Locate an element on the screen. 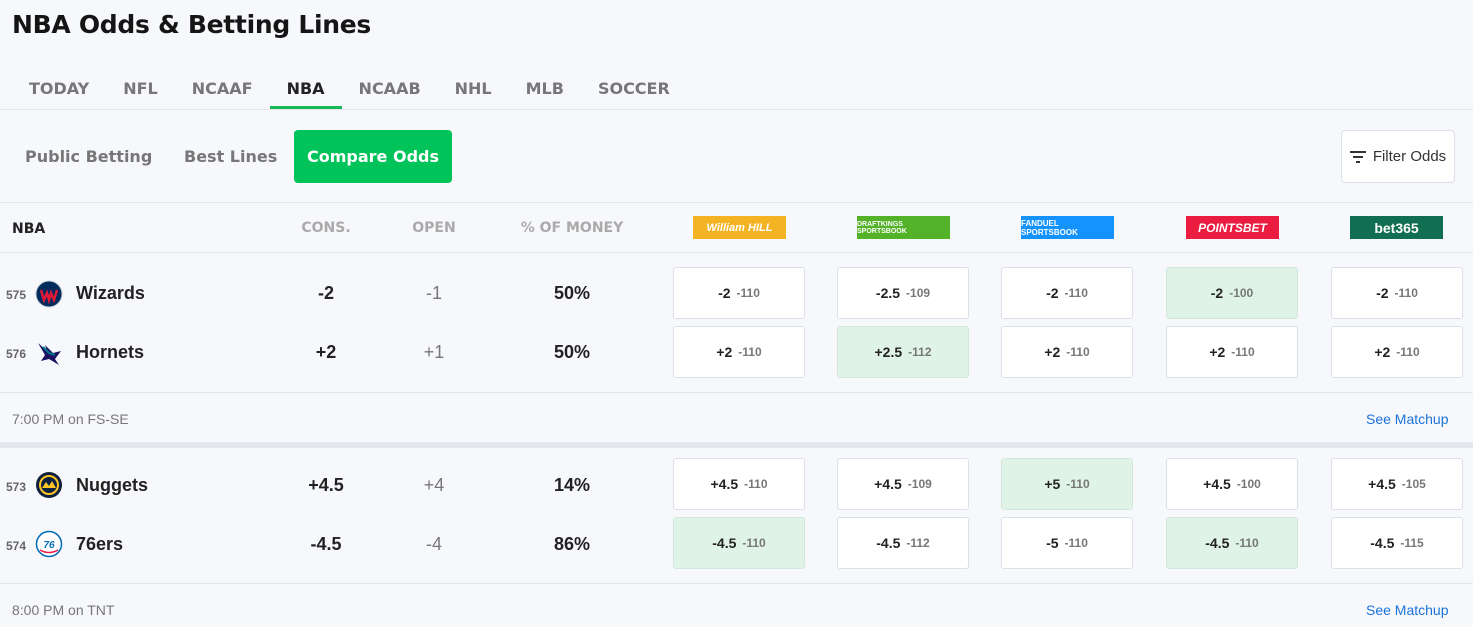  open-line: -1 is located at coordinates (433, 293).